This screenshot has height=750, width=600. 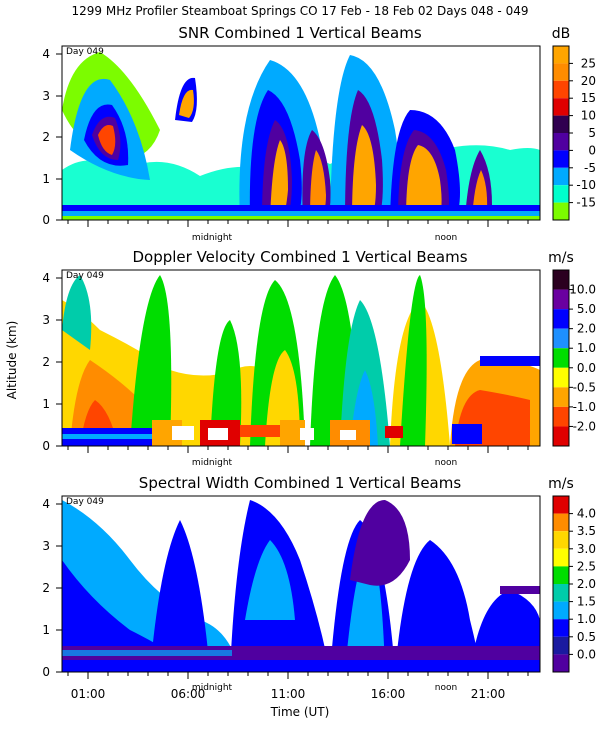 I want to click on snr-ytick-3: 3, so click(x=46, y=96).